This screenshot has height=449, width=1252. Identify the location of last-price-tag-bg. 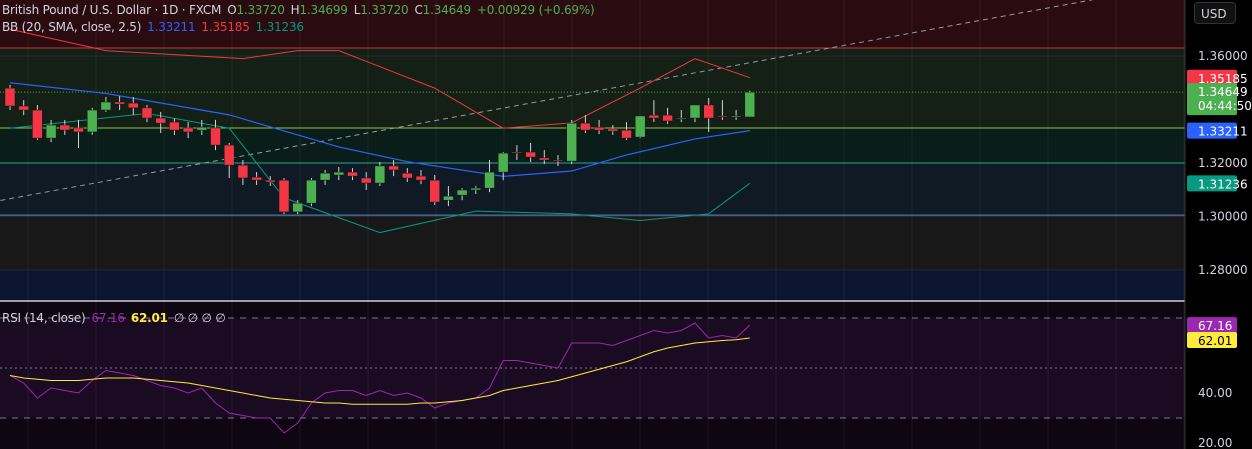
(1212, 99).